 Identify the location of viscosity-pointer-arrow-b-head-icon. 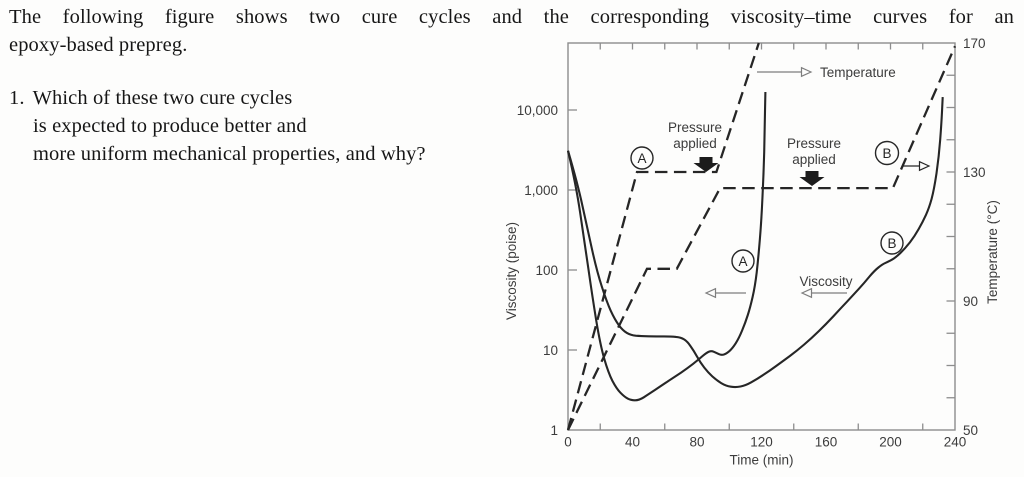
(806, 293).